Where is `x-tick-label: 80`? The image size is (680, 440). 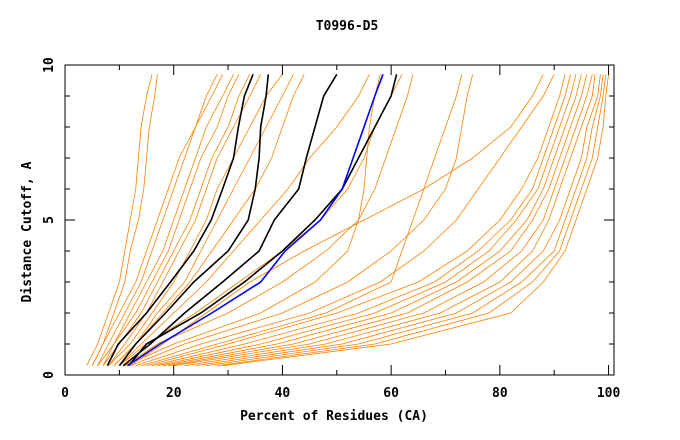
x-tick-label: 80 is located at coordinates (500, 393).